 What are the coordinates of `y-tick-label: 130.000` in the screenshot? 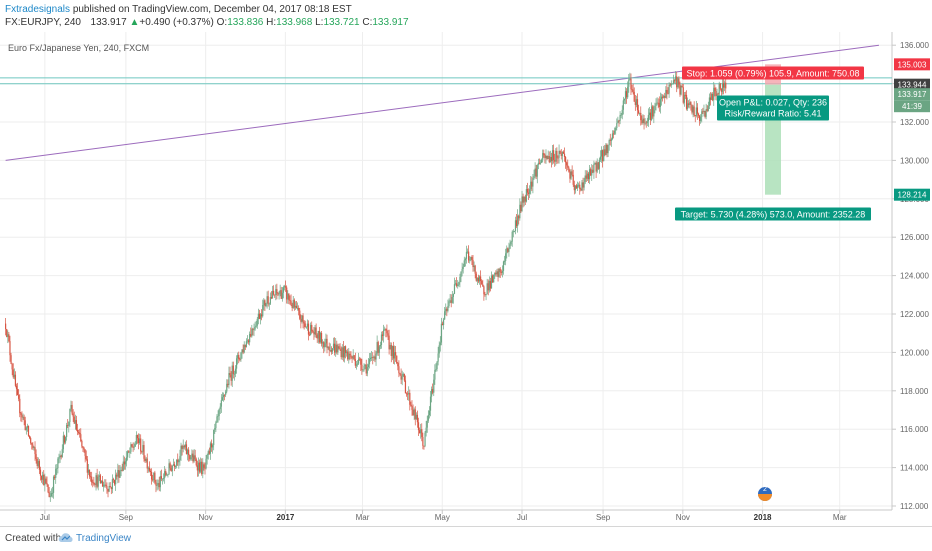 It's located at (914, 160).